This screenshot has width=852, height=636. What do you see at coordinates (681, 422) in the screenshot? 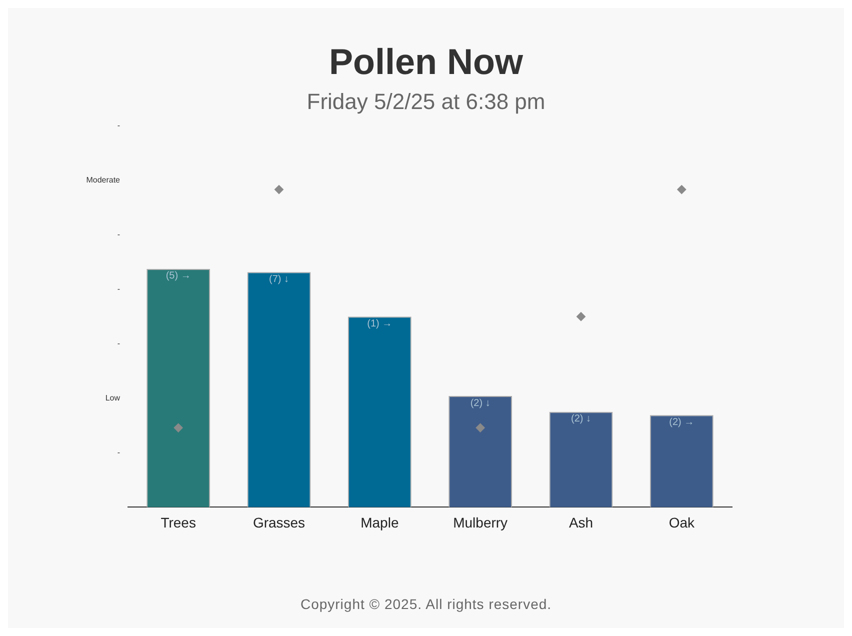
I see `annotation: (2) →` at bounding box center [681, 422].